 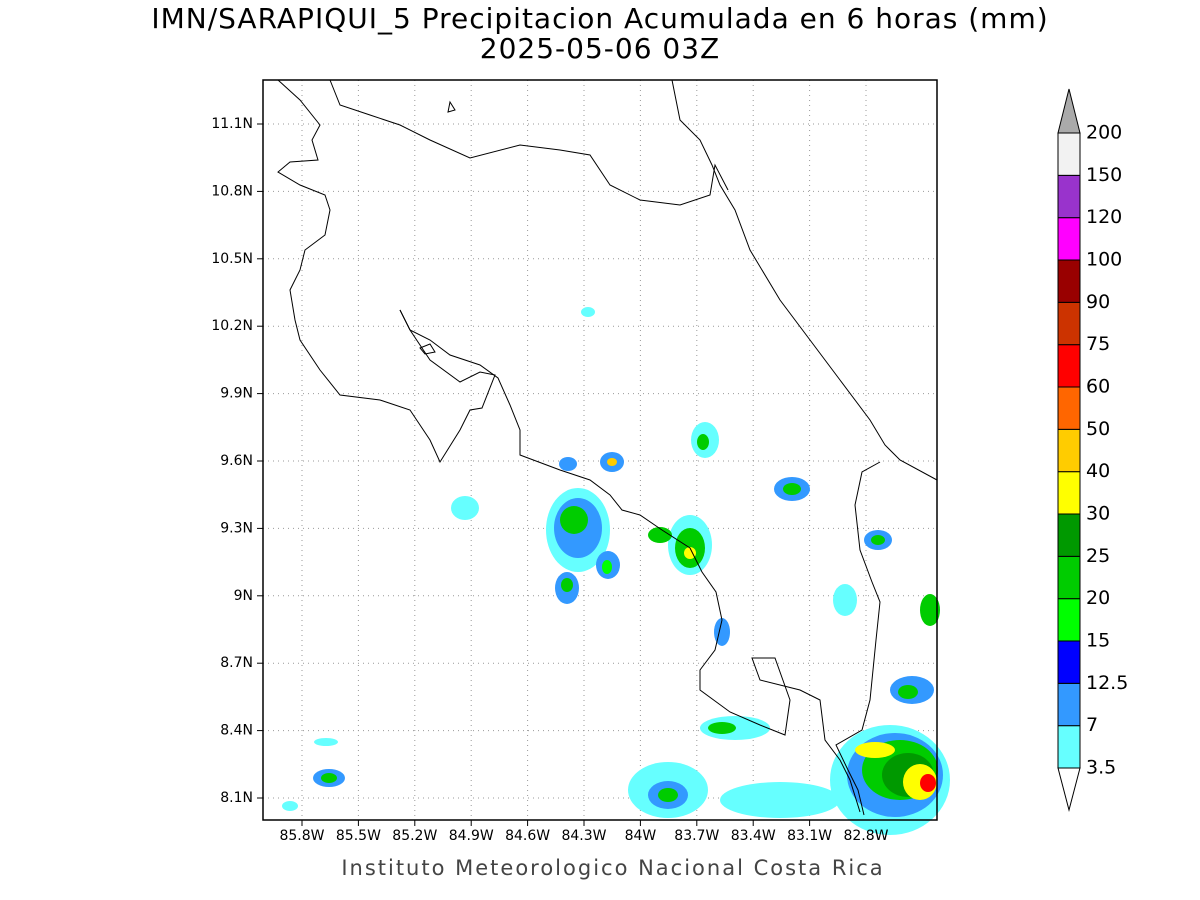 I want to click on colorbar-label: 15, so click(x=1098, y=641).